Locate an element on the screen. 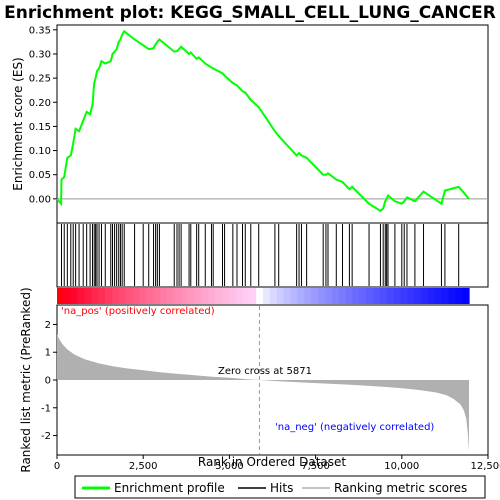 The image size is (500, 500). legend-frame is located at coordinates (280, 487).